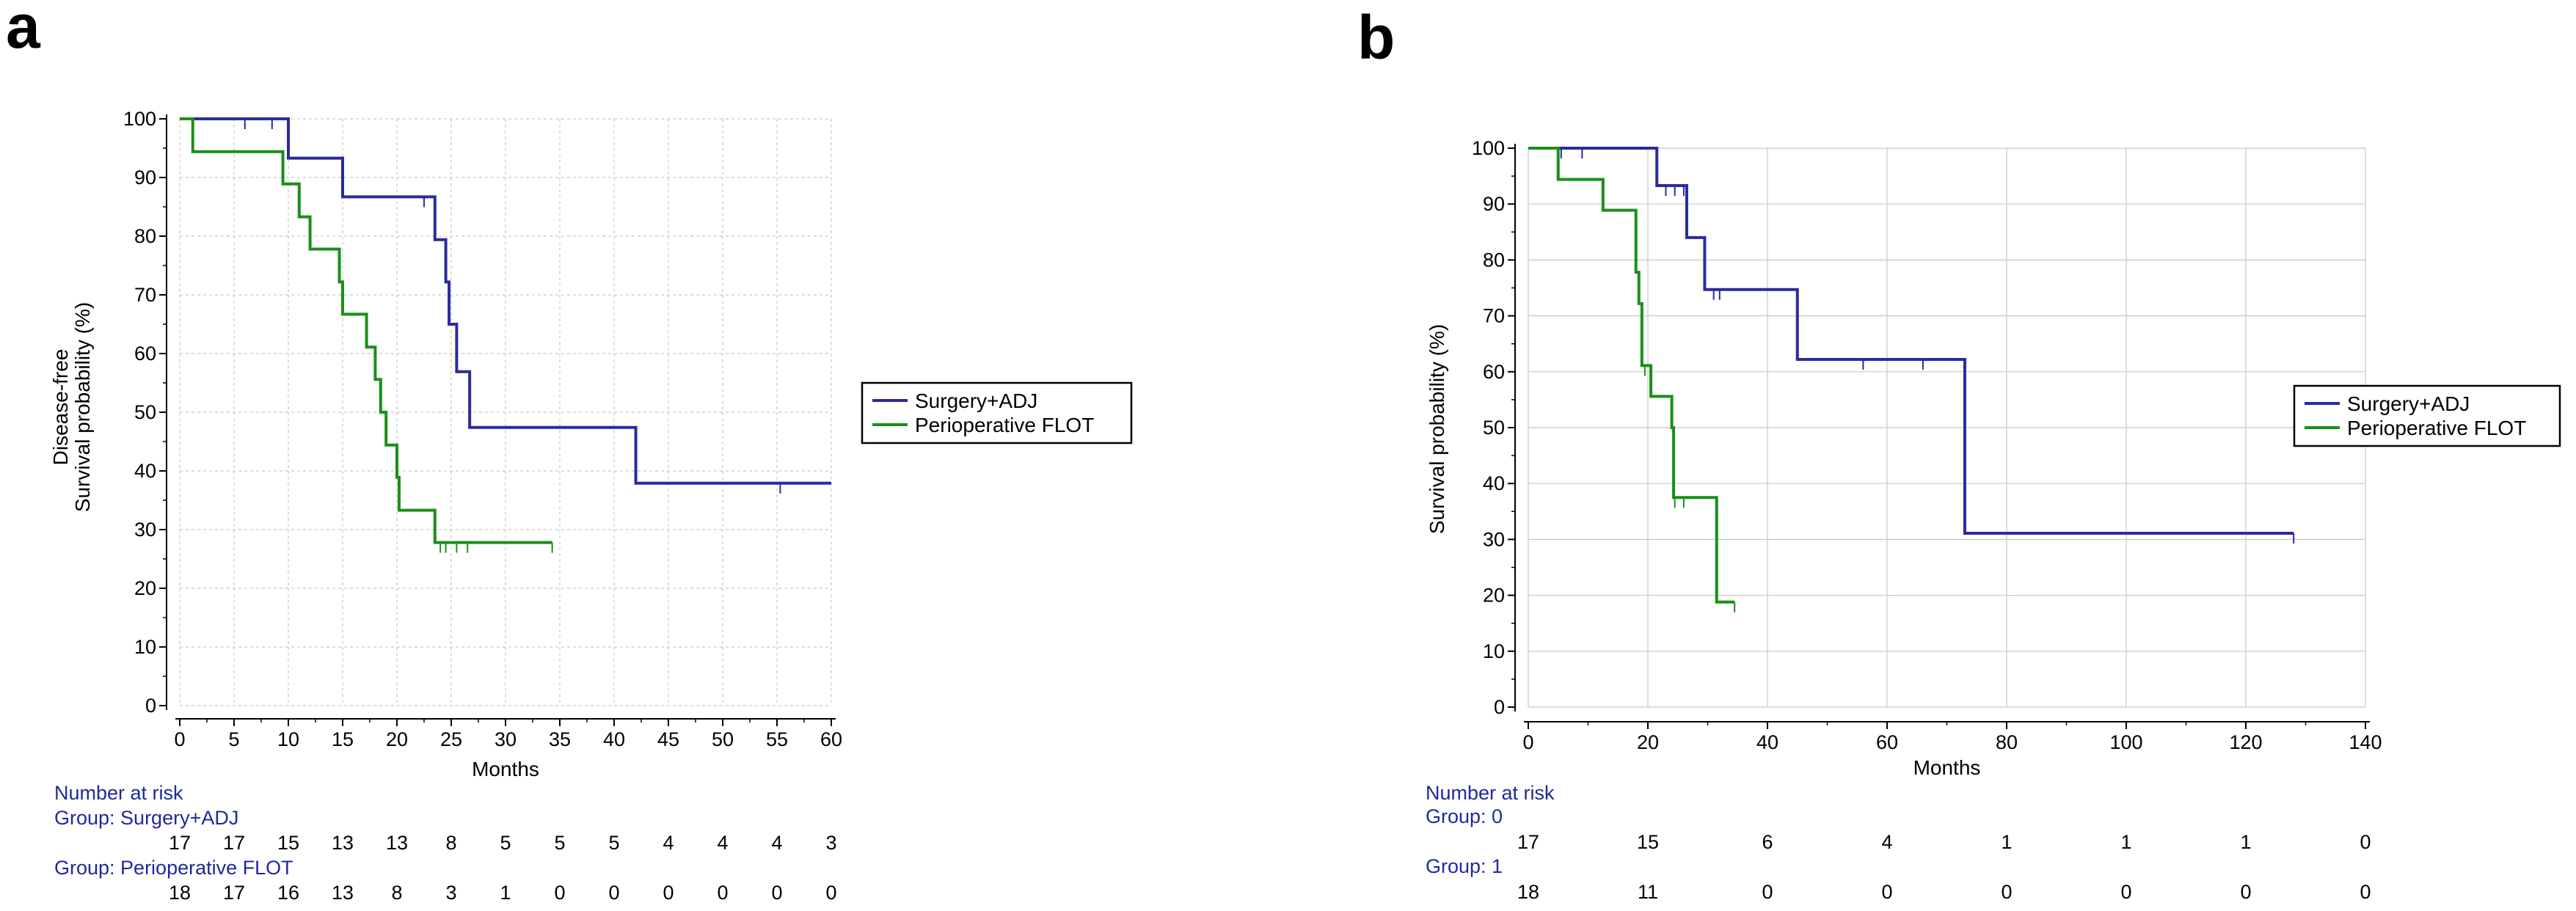 Image resolution: width=2576 pixels, height=911 pixels. What do you see at coordinates (1465, 866) in the screenshot?
I see `risk-group-label: Group: 1` at bounding box center [1465, 866].